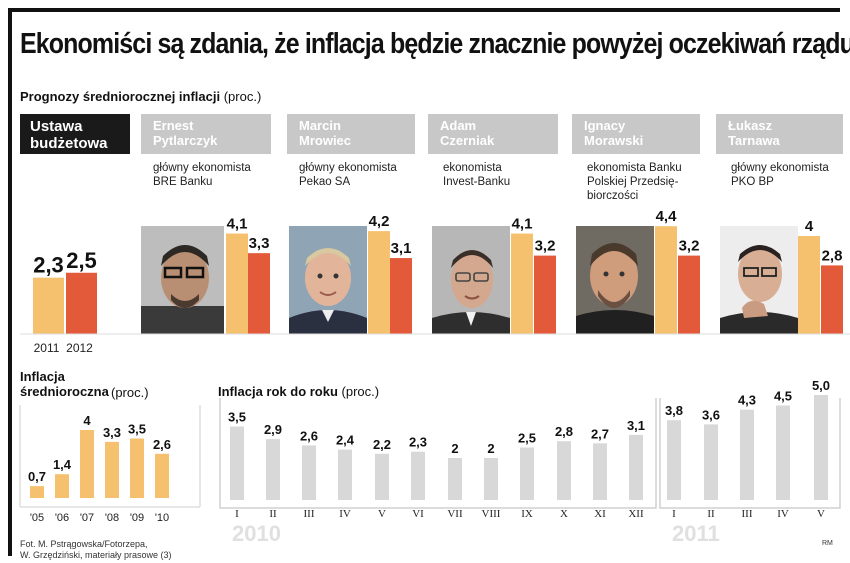 The image size is (850, 563). What do you see at coordinates (455, 514) in the screenshot?
I see `yoy-month-label: VII` at bounding box center [455, 514].